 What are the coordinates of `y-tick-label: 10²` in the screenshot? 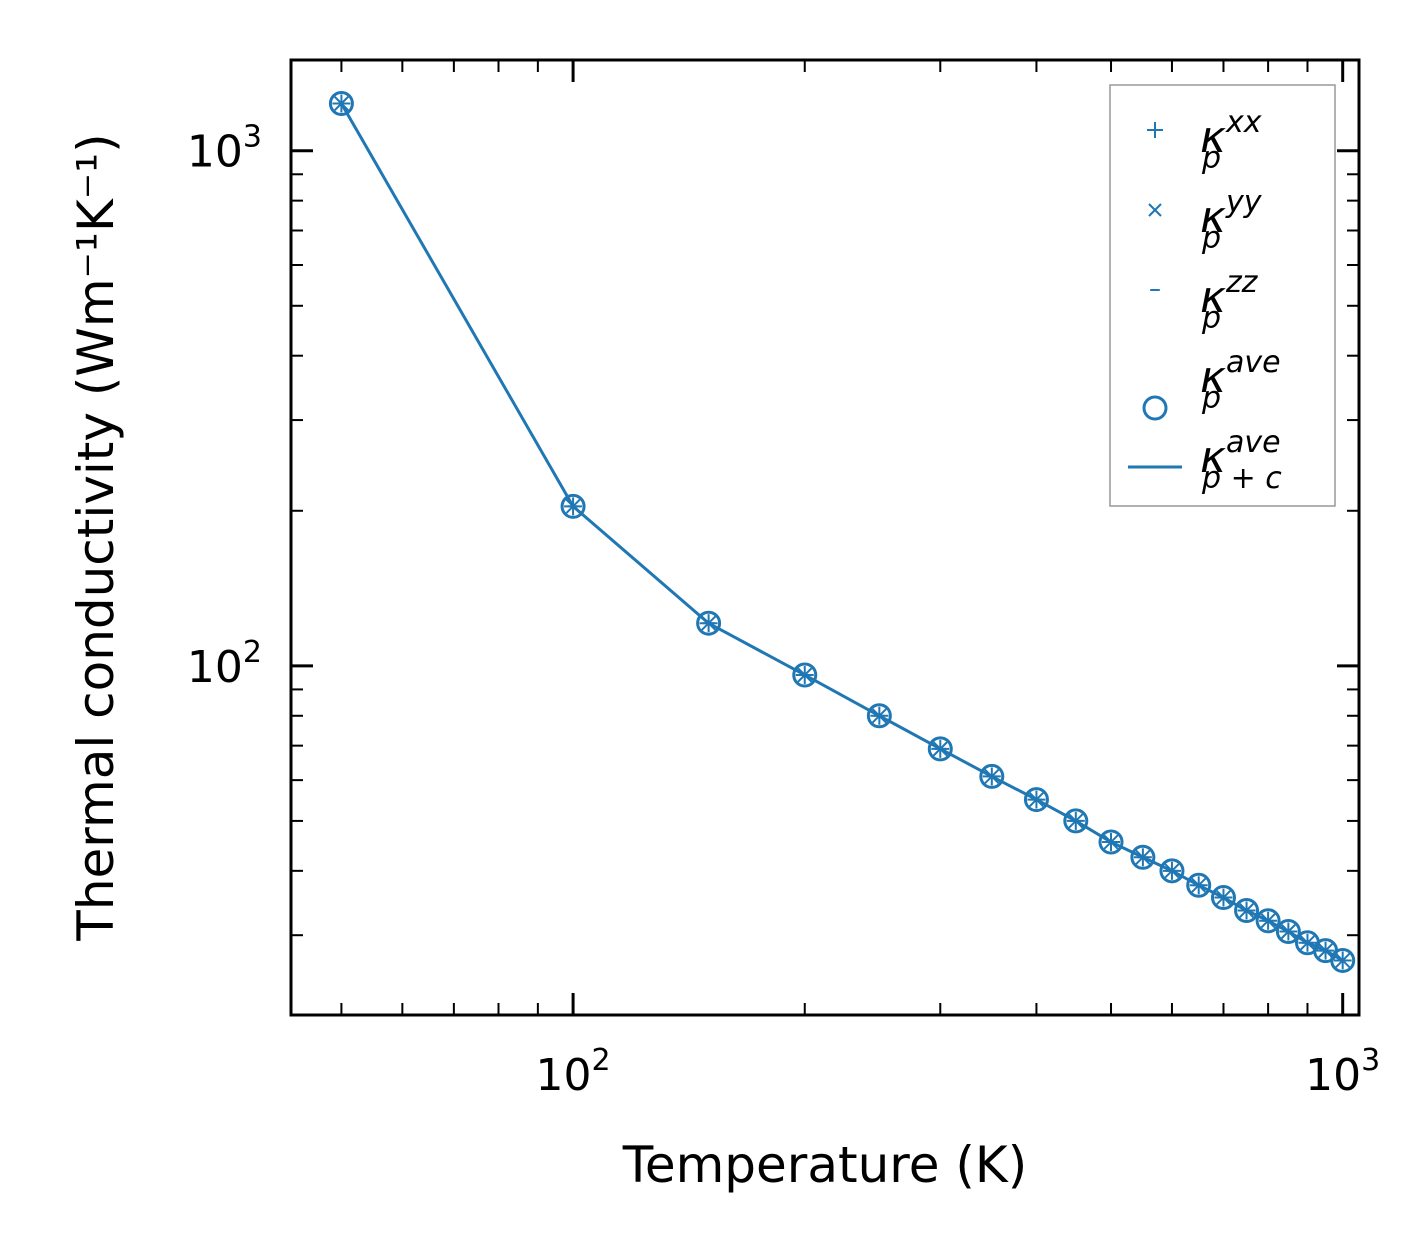 It's located at (224, 664).